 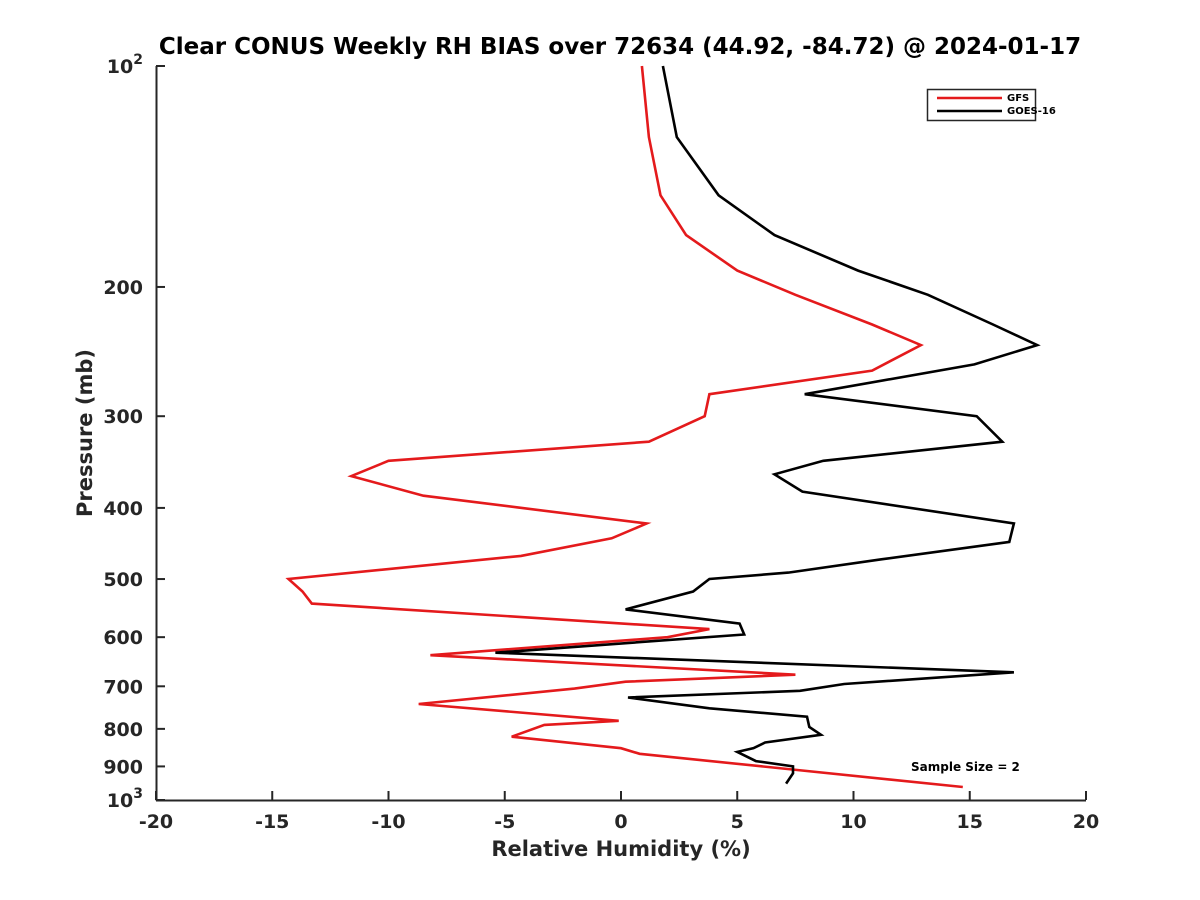 I want to click on x-tick-label: 10, so click(x=853, y=822).